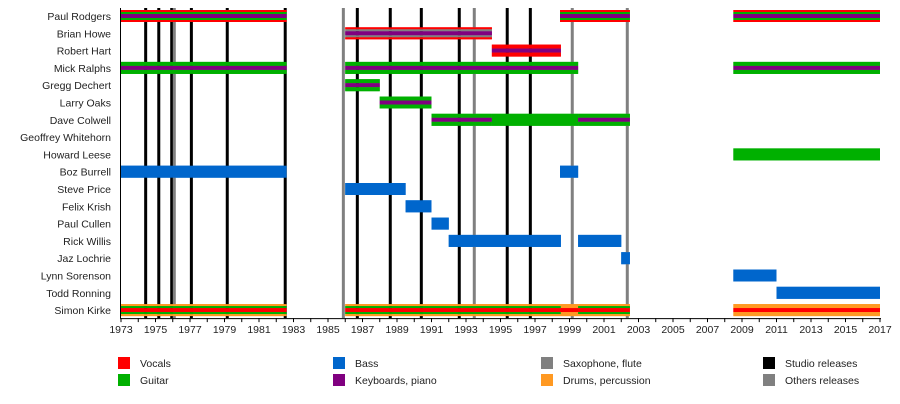 The height and width of the screenshot is (404, 900). What do you see at coordinates (639, 330) in the screenshot?
I see `x-tick-label: 2003` at bounding box center [639, 330].